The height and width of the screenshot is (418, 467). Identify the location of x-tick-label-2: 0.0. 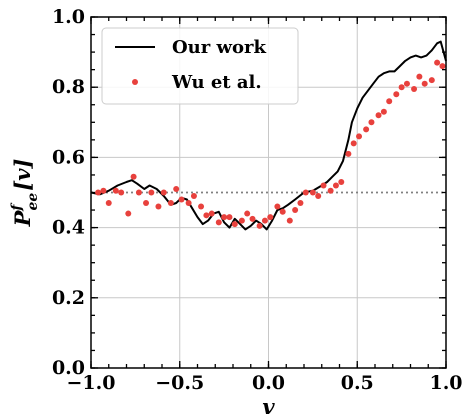
(268, 383).